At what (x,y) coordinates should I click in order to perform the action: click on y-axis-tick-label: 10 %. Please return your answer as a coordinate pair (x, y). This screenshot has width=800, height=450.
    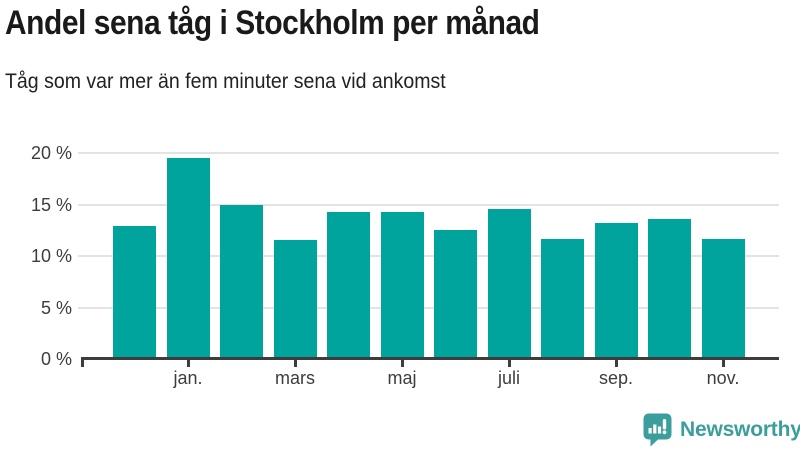
    Looking at the image, I should click on (51, 256).